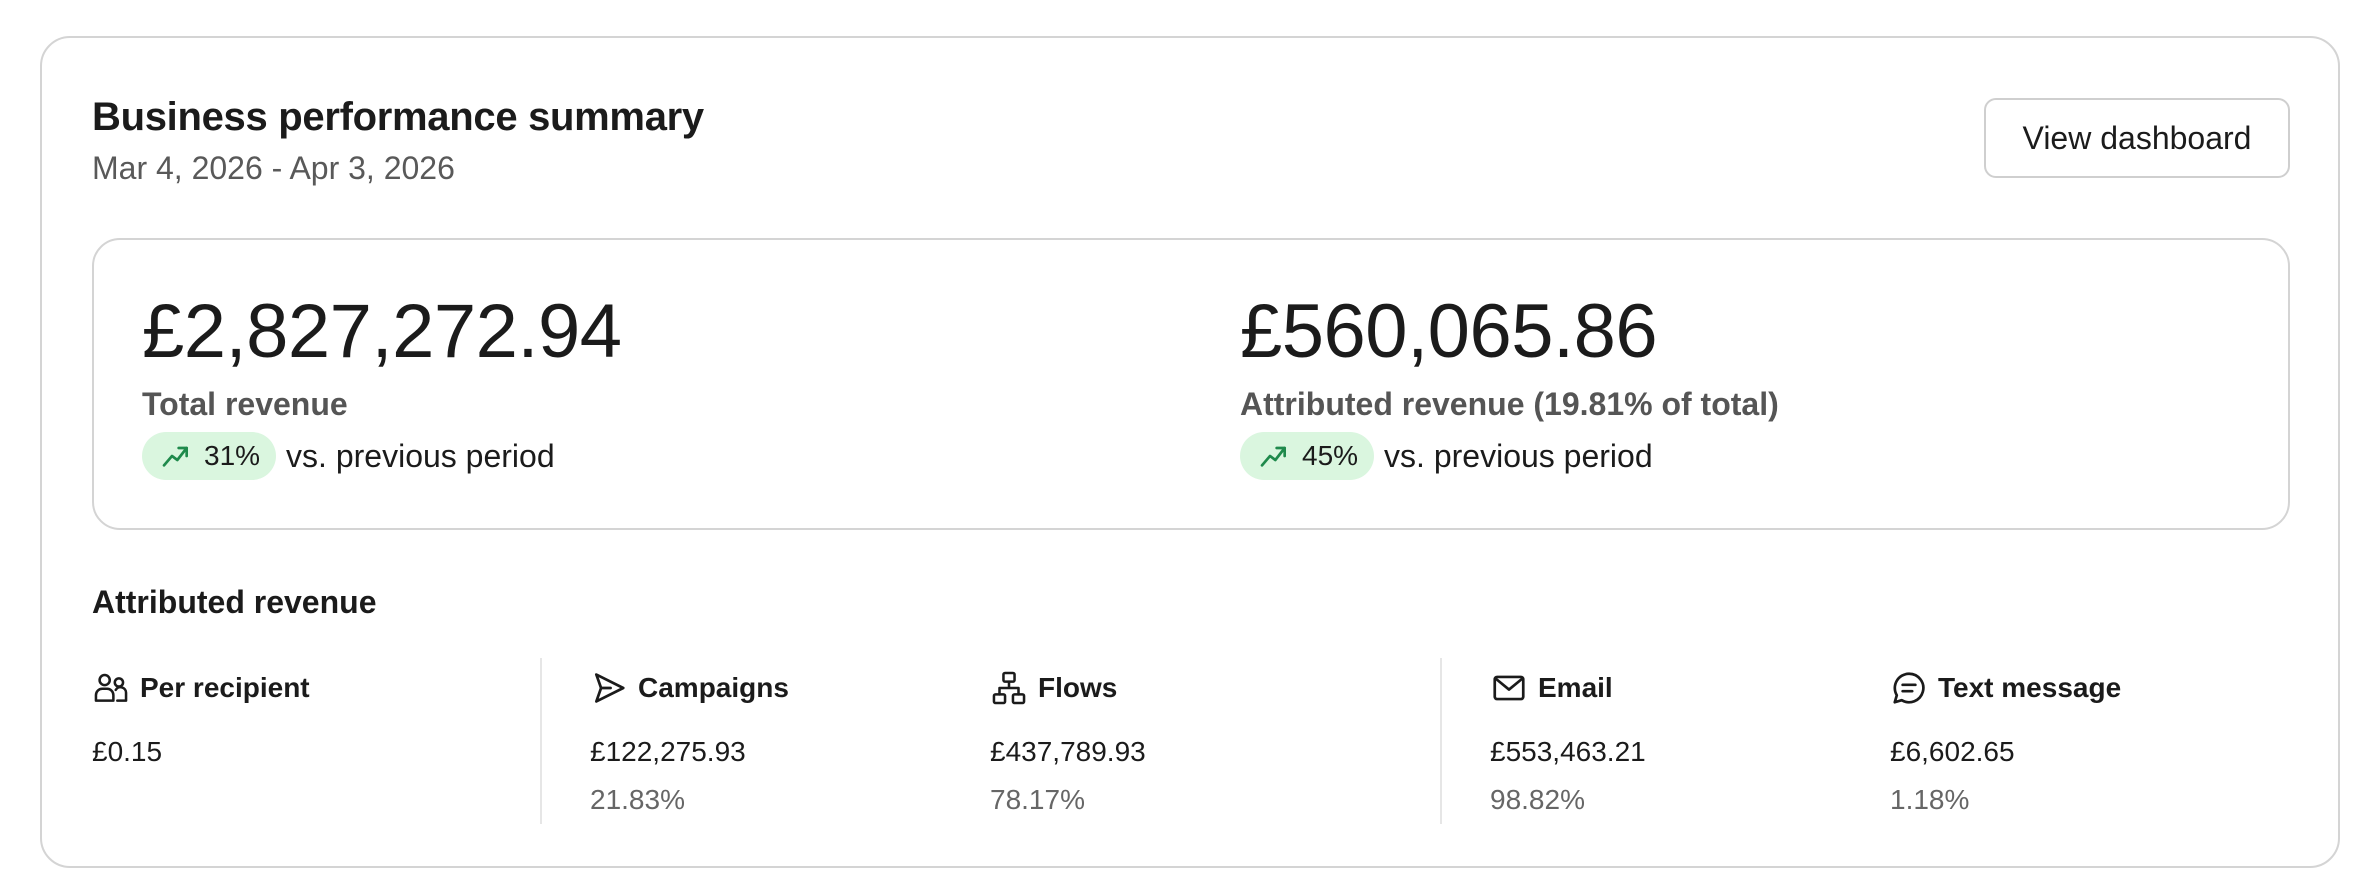 The image size is (2374, 896). What do you see at coordinates (232, 455) in the screenshot?
I see `change-percent: 31%` at bounding box center [232, 455].